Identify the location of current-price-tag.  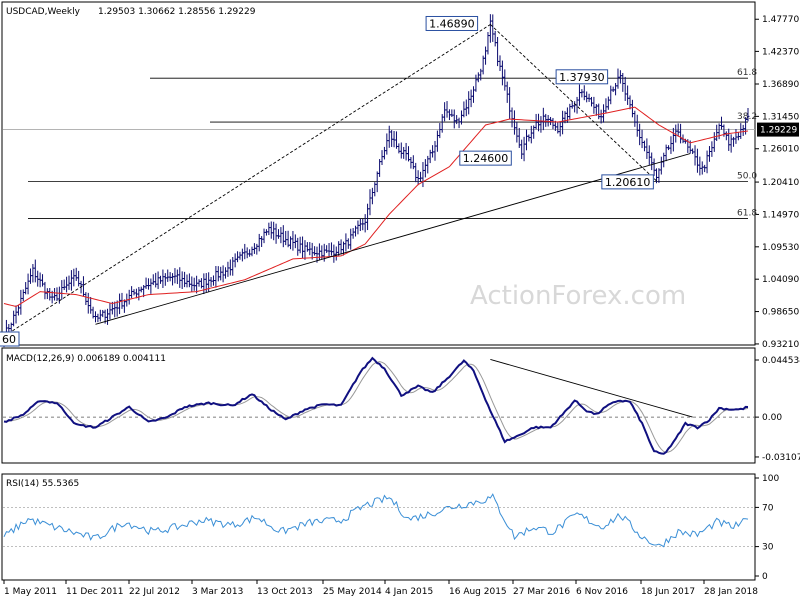
(778, 129).